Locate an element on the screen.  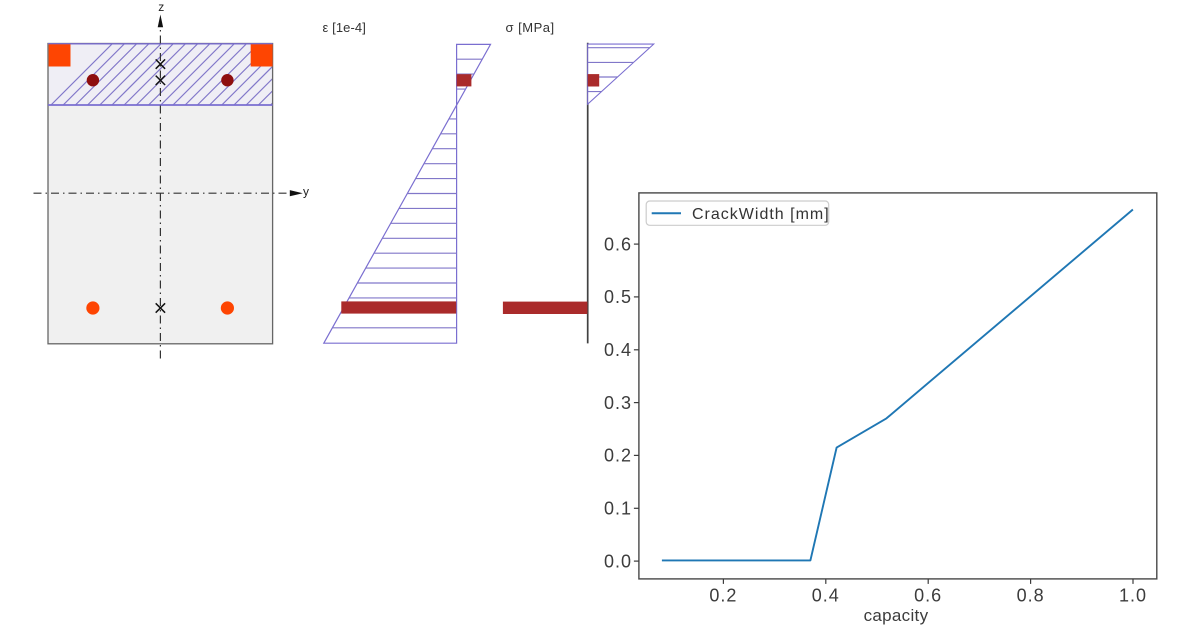
svg-text: σ [MPa] is located at coordinates (530, 27).